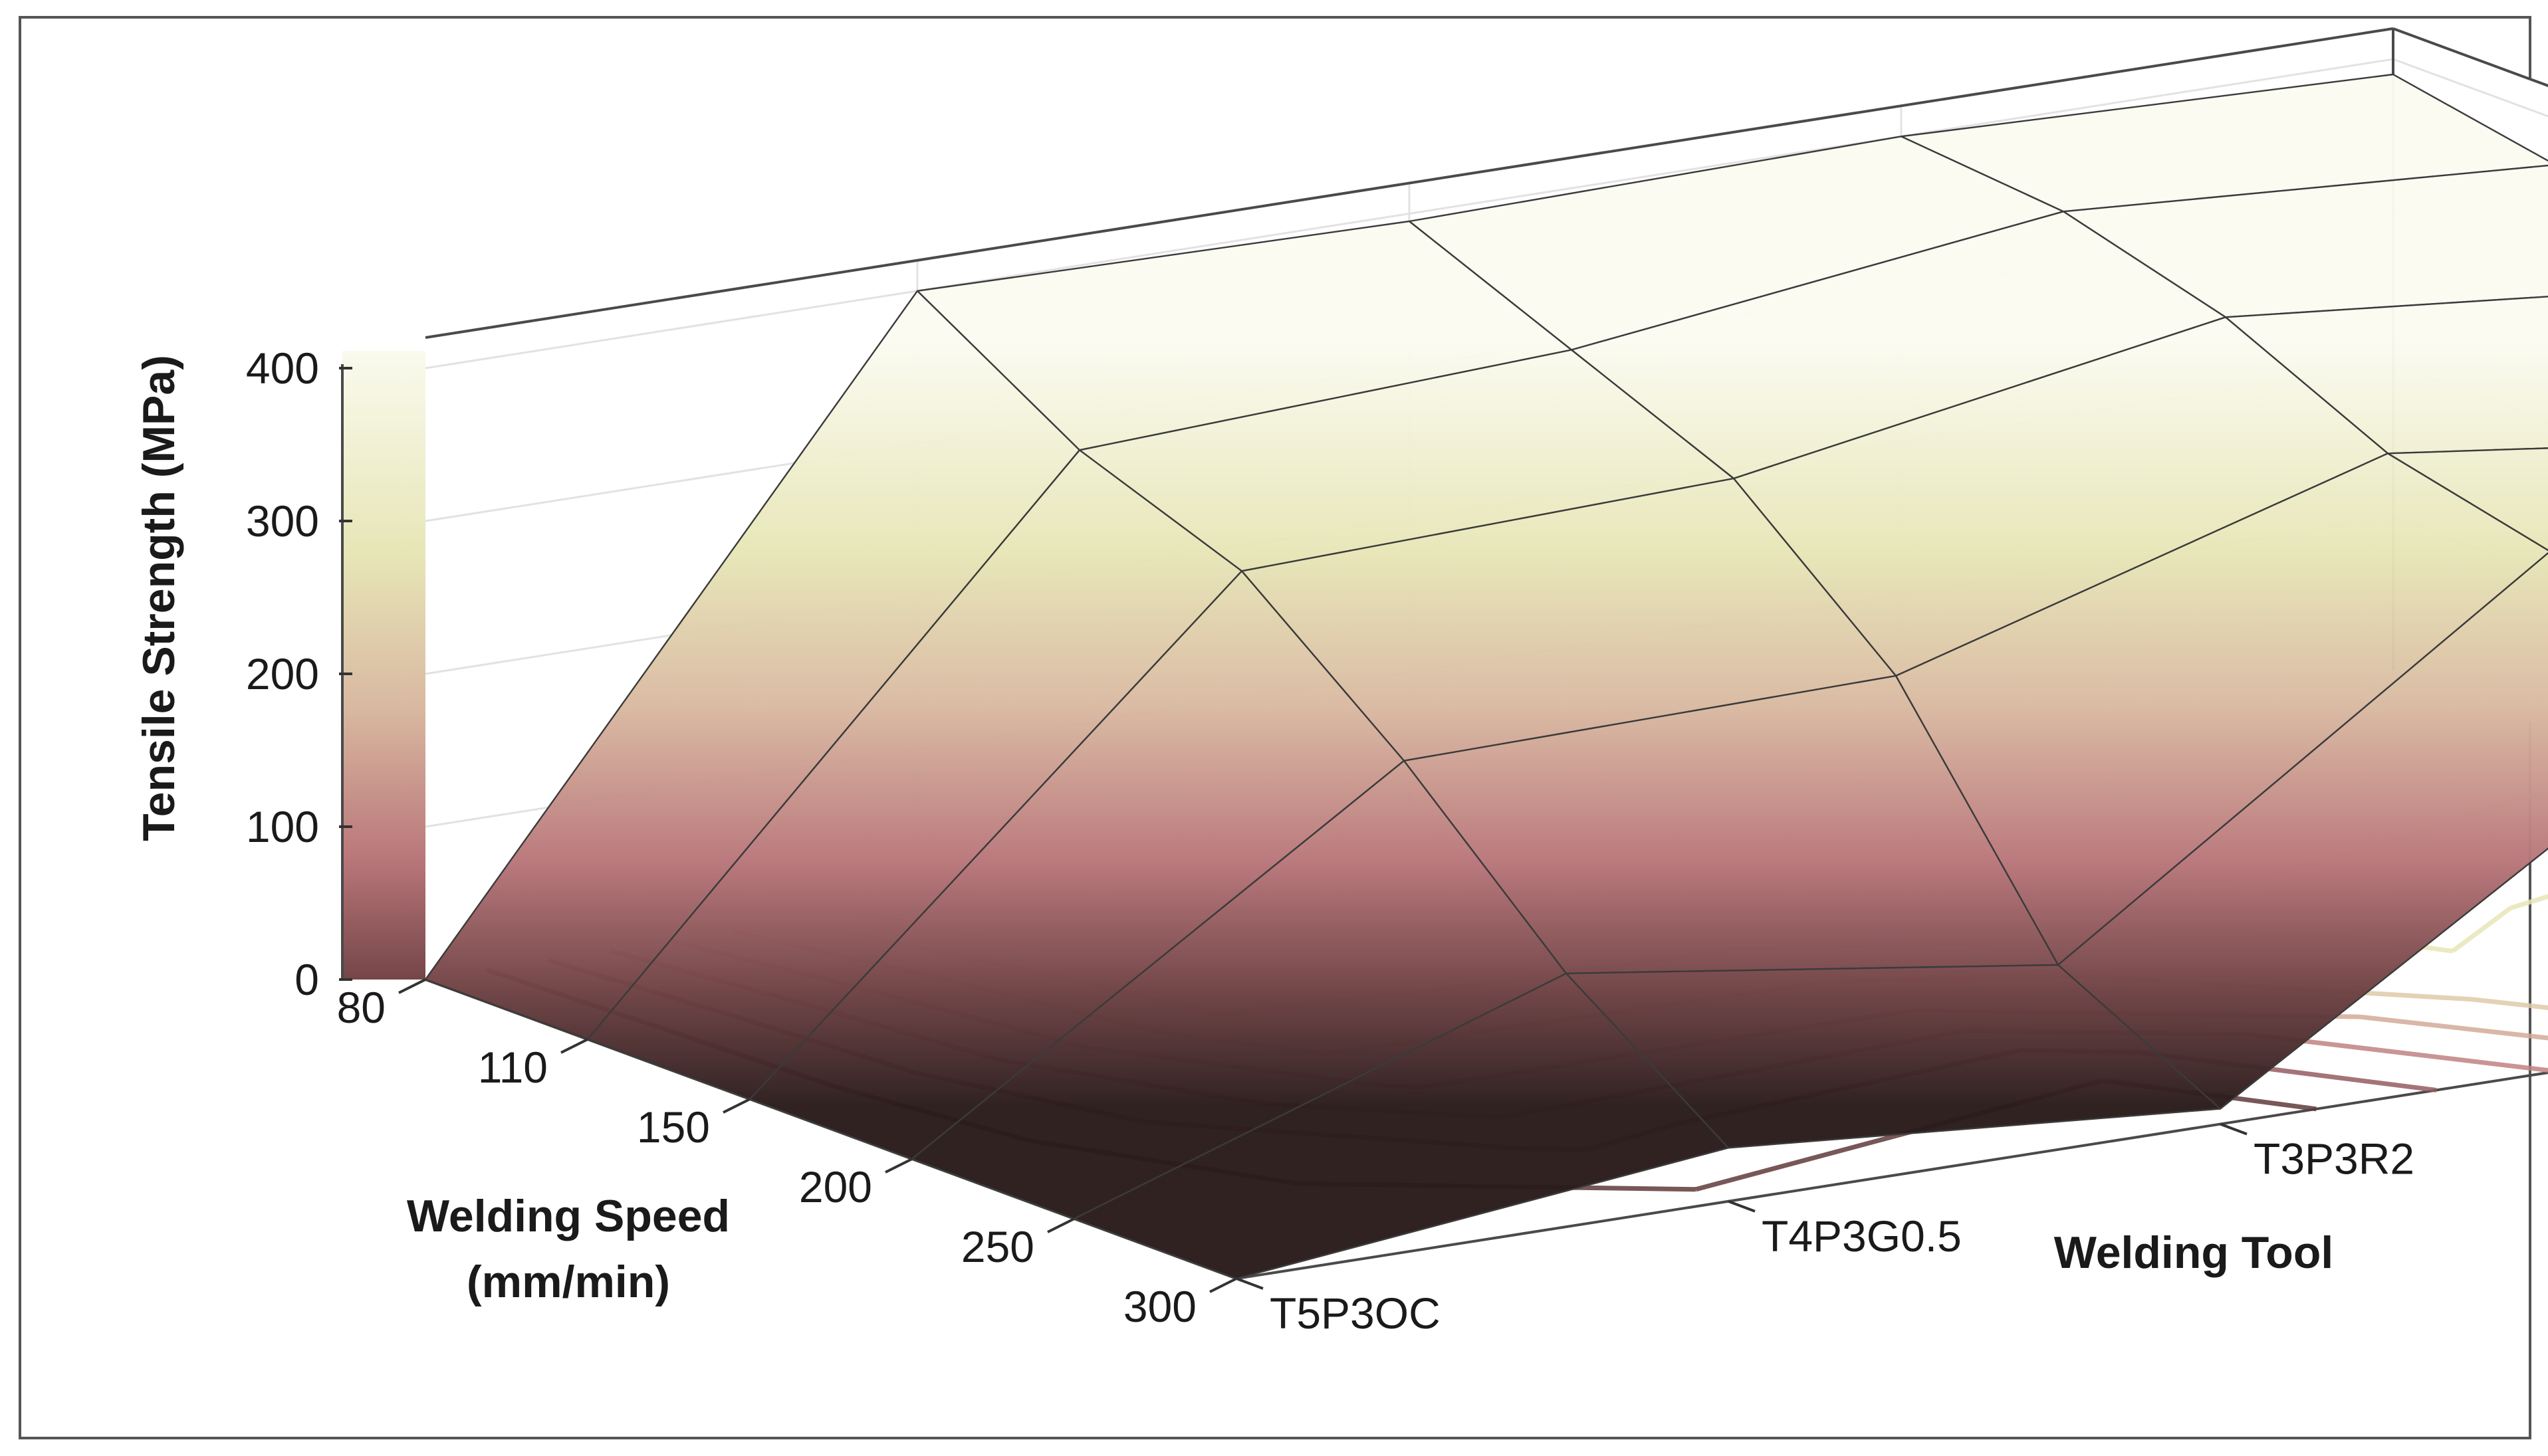 The height and width of the screenshot is (1456, 2548). Describe the element at coordinates (2334, 1159) in the screenshot. I see `tool-tick-label: T3P3R2` at that location.